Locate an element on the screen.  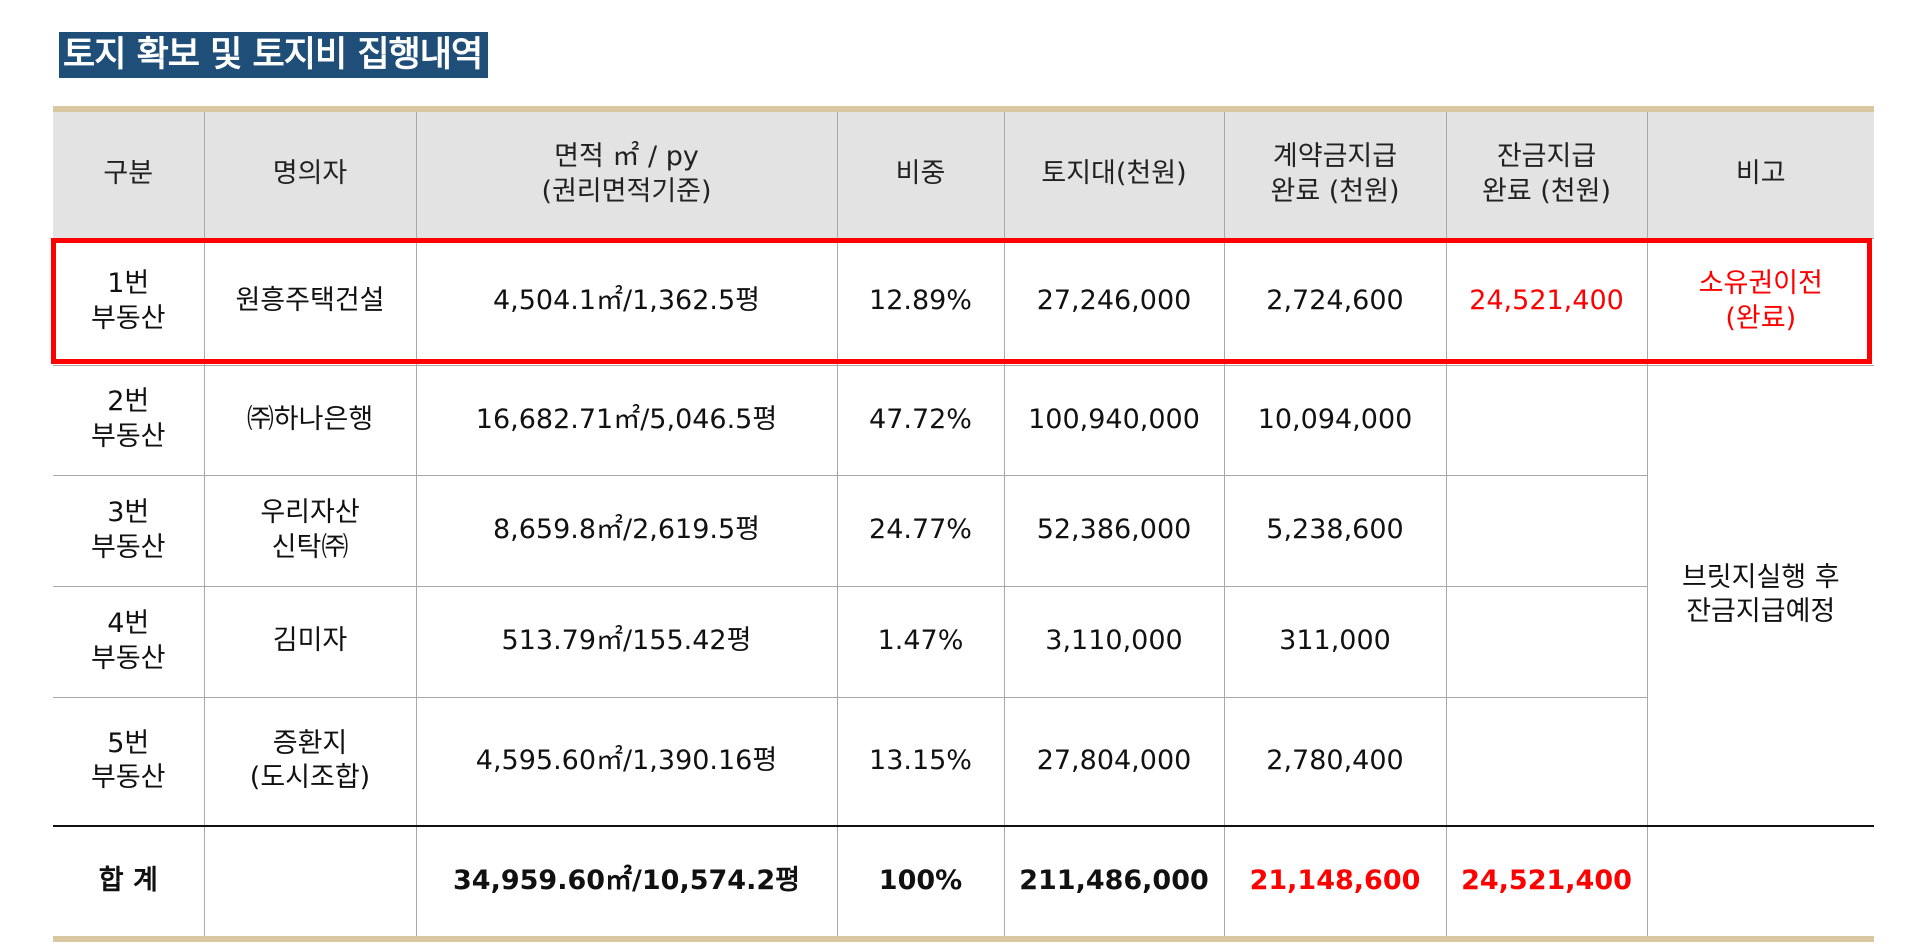
cell-land-price: 100,940,000 is located at coordinates (1114, 420).